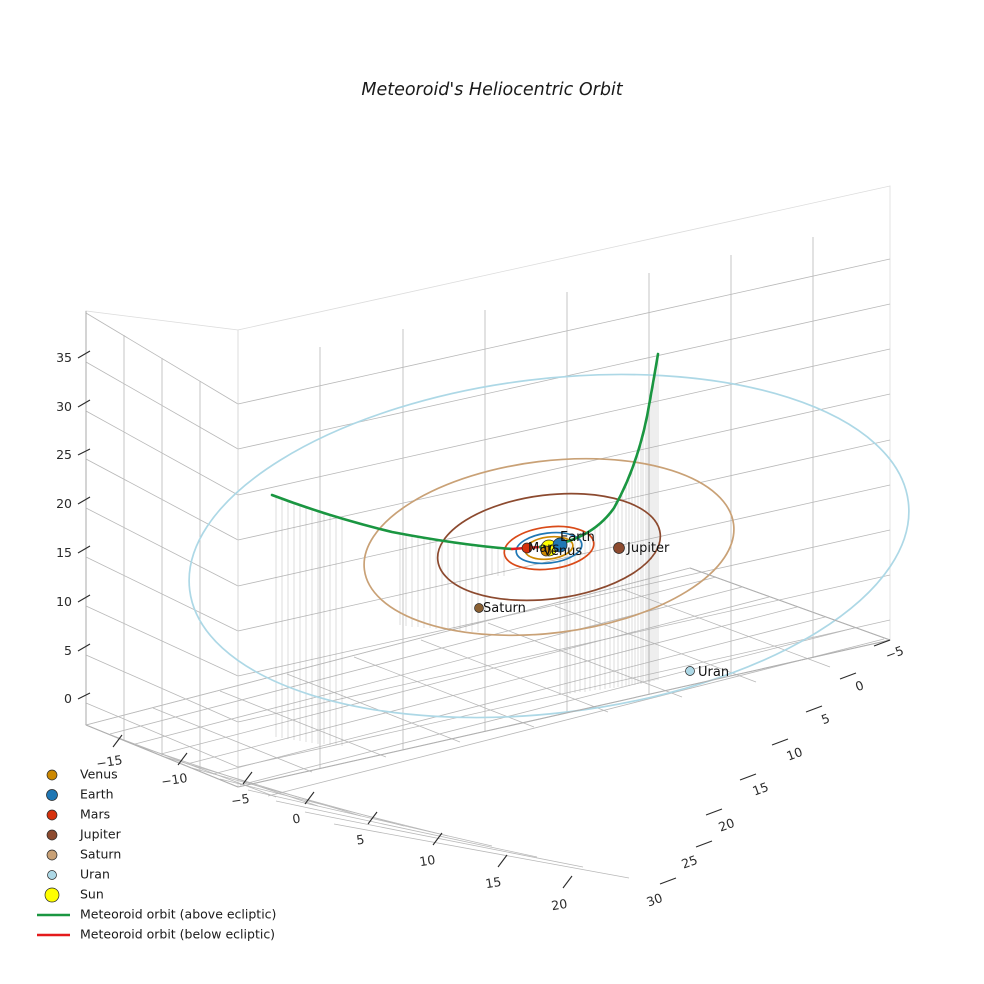  Describe the element at coordinates (859, 685) in the screenshot. I see `y-tick-label: 0` at that location.